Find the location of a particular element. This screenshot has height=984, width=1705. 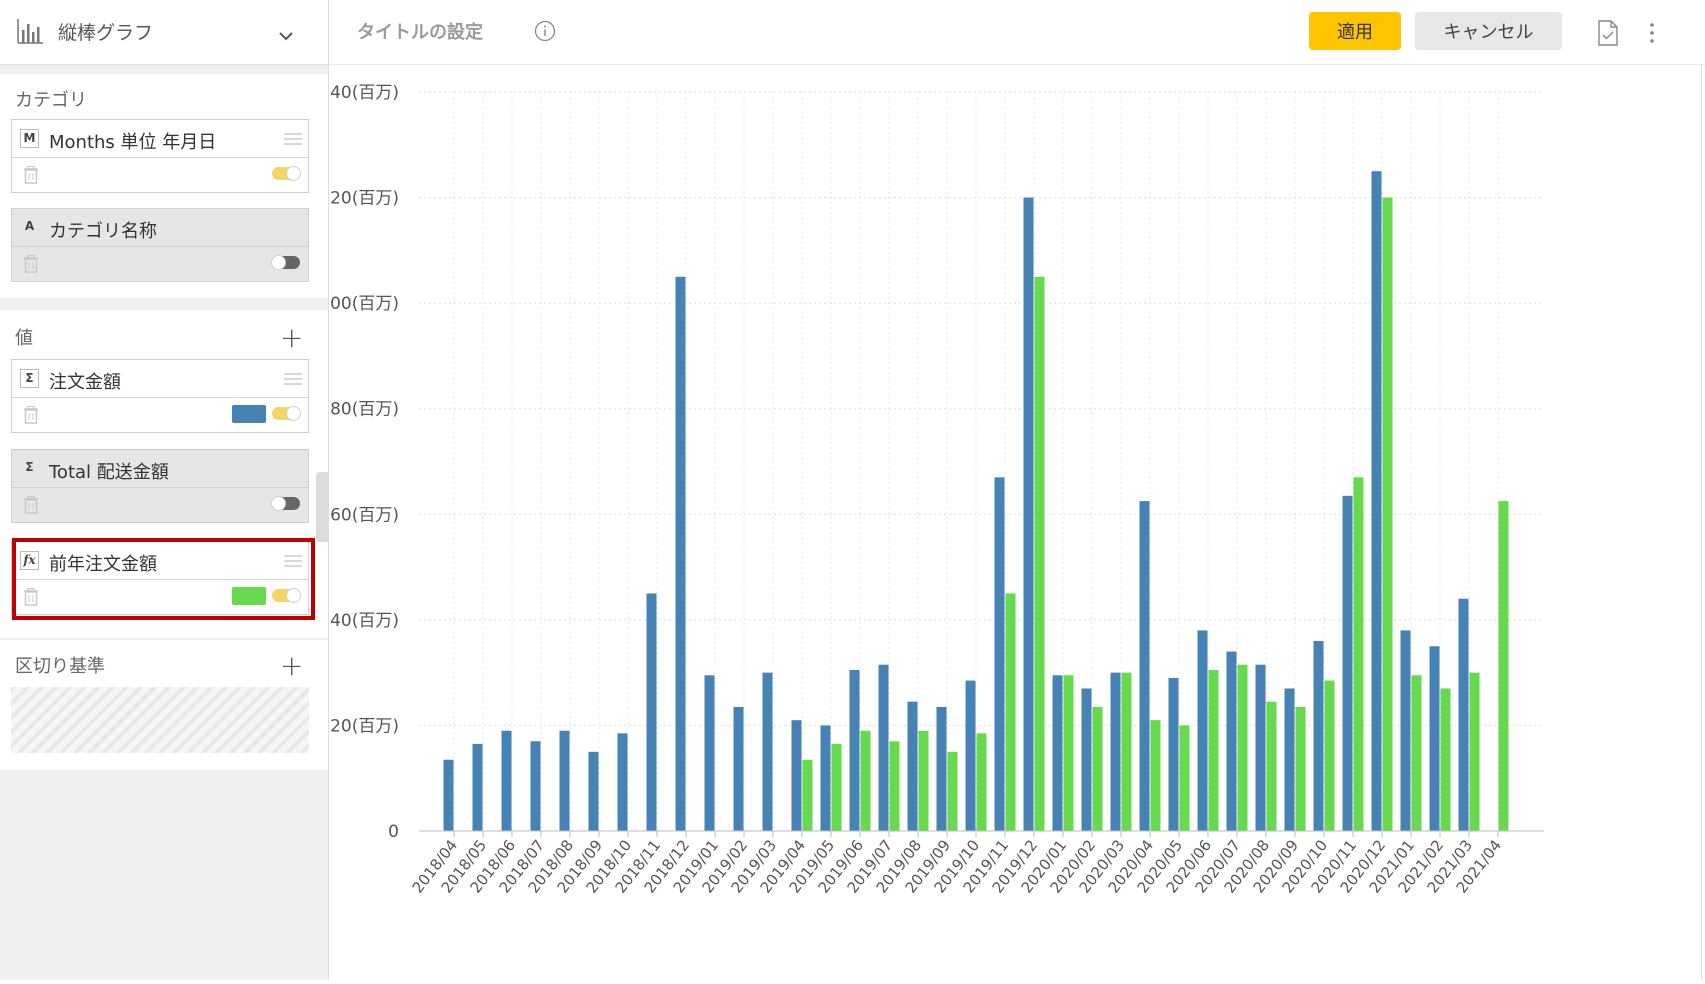

value-field-total-shipping: Σ Total 配送金額 is located at coordinates (160, 486).